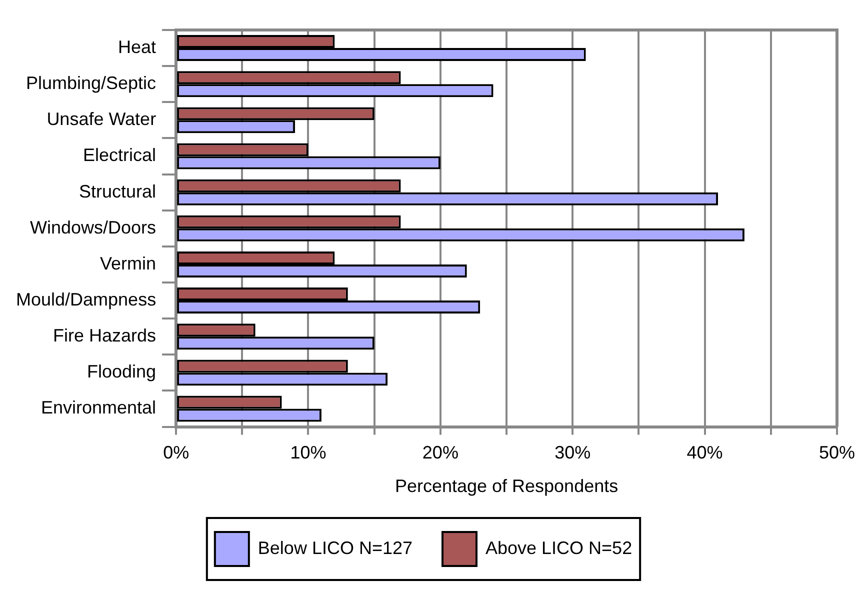 The width and height of the screenshot is (863, 606). Describe the element at coordinates (86, 300) in the screenshot. I see `y-tick-label: Mould/Dampness` at that location.